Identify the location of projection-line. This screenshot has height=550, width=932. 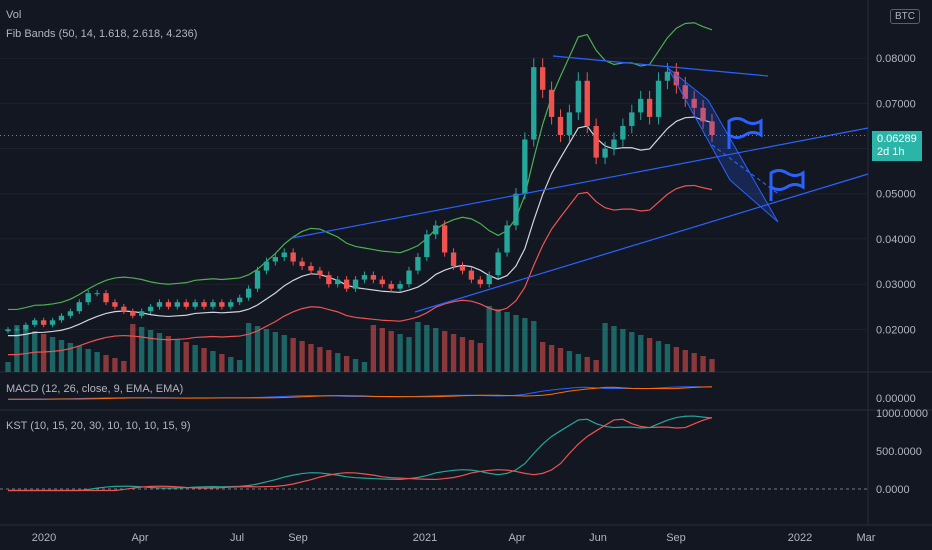
(746, 170).